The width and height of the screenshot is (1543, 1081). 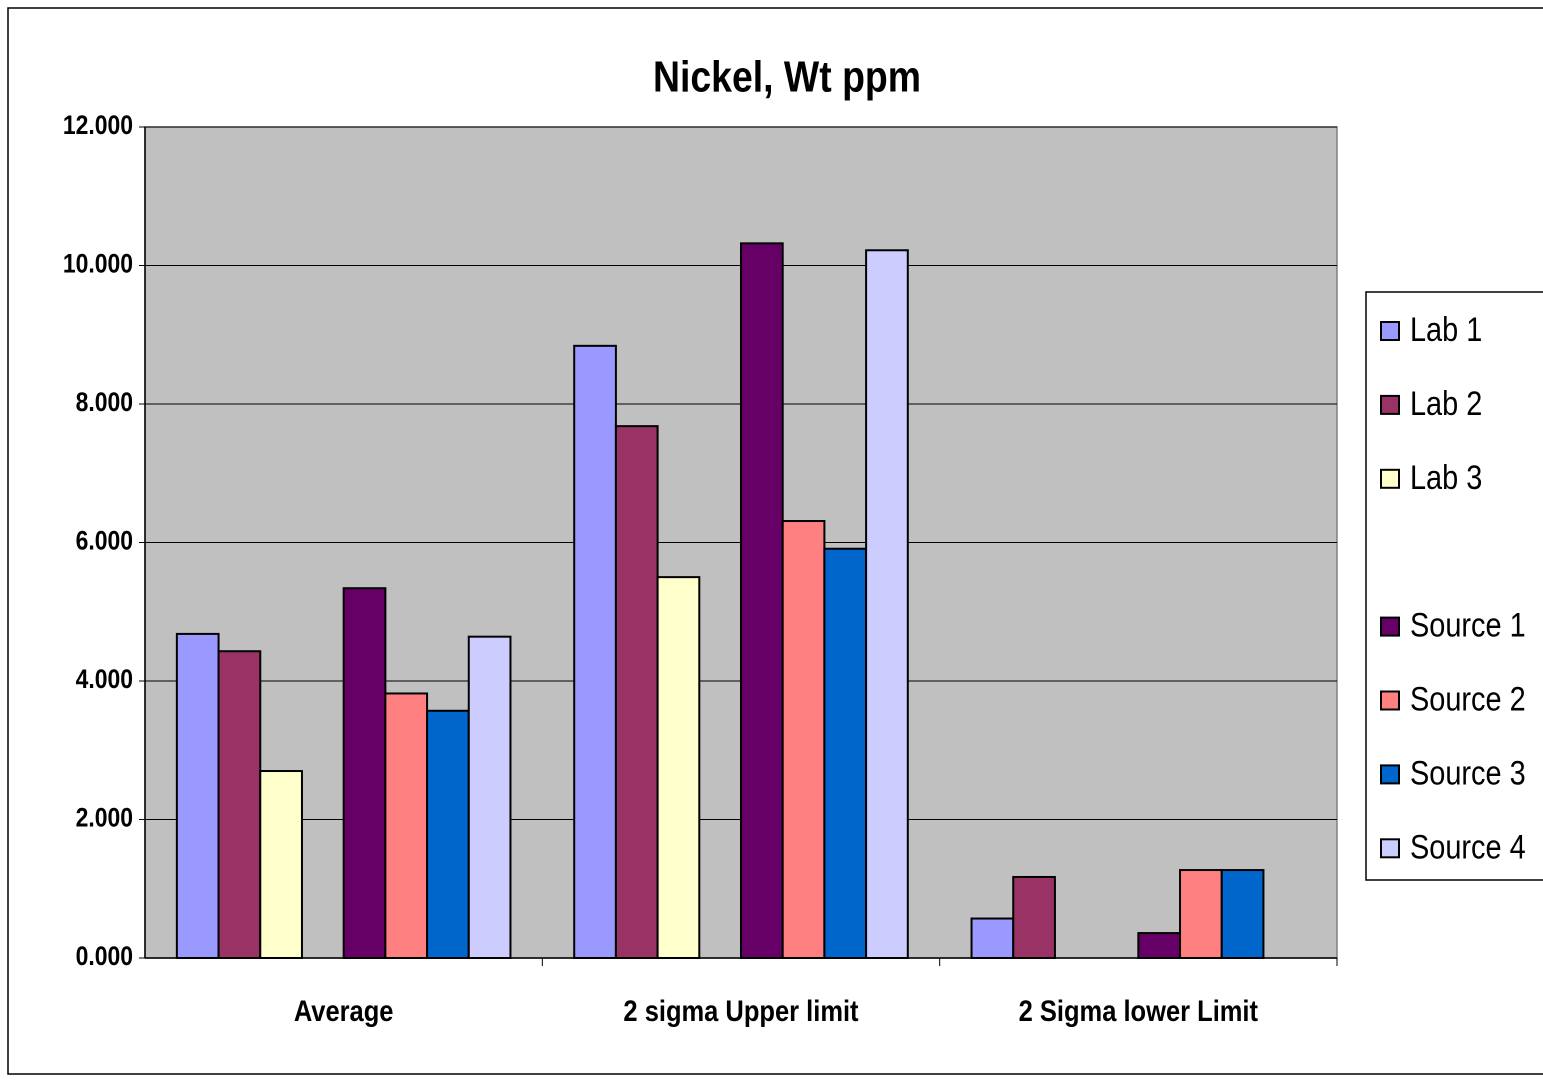 What do you see at coordinates (104, 402) in the screenshot?
I see `y-tick-label: 8.000` at bounding box center [104, 402].